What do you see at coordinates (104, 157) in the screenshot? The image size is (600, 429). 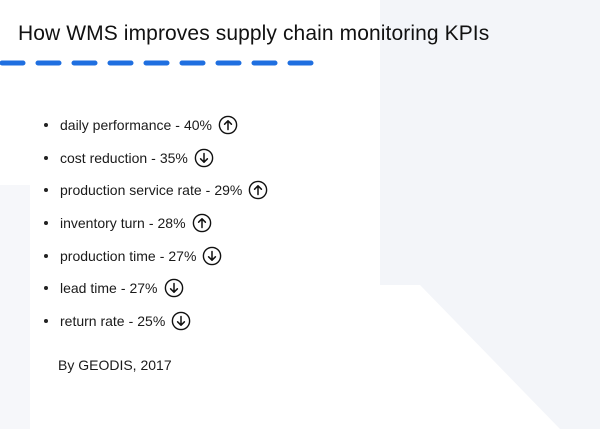 I see `kpi-label: cost reduction` at bounding box center [104, 157].